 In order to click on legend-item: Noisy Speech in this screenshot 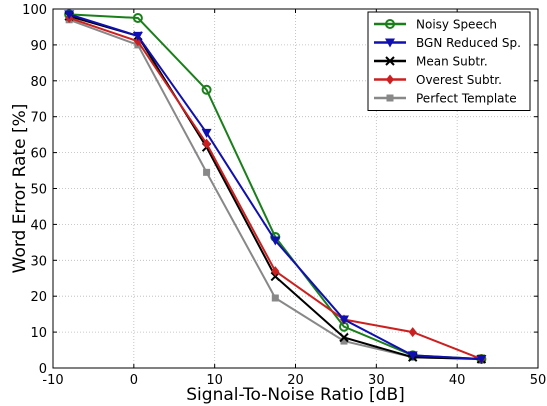, I will do `click(435, 25)`.